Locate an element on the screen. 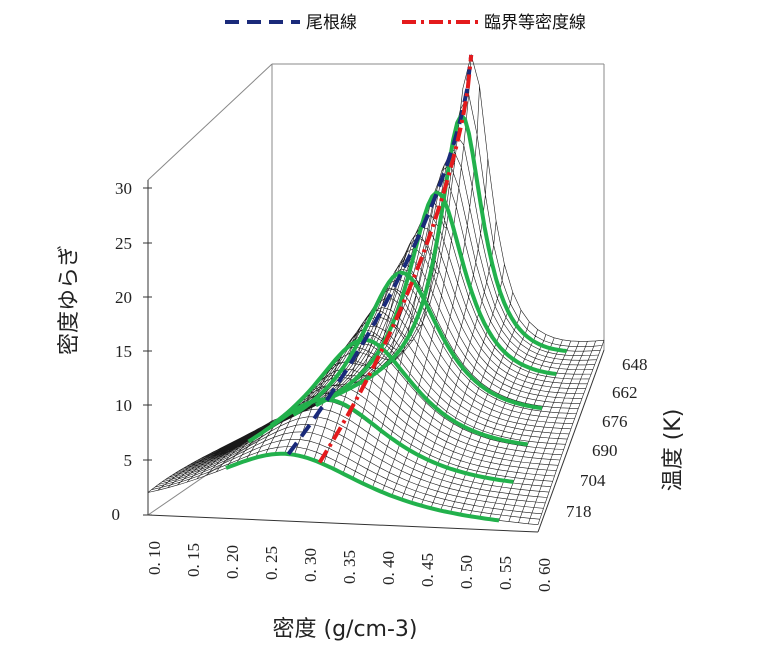 The image size is (764, 655). x-tick-050: 0. 50 is located at coordinates (466, 572).